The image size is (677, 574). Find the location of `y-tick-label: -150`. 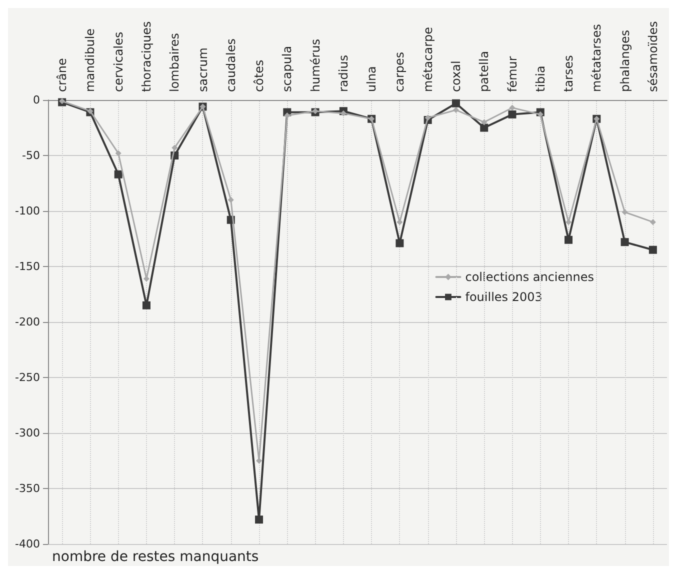

y-tick-label: -150 is located at coordinates (27, 266).